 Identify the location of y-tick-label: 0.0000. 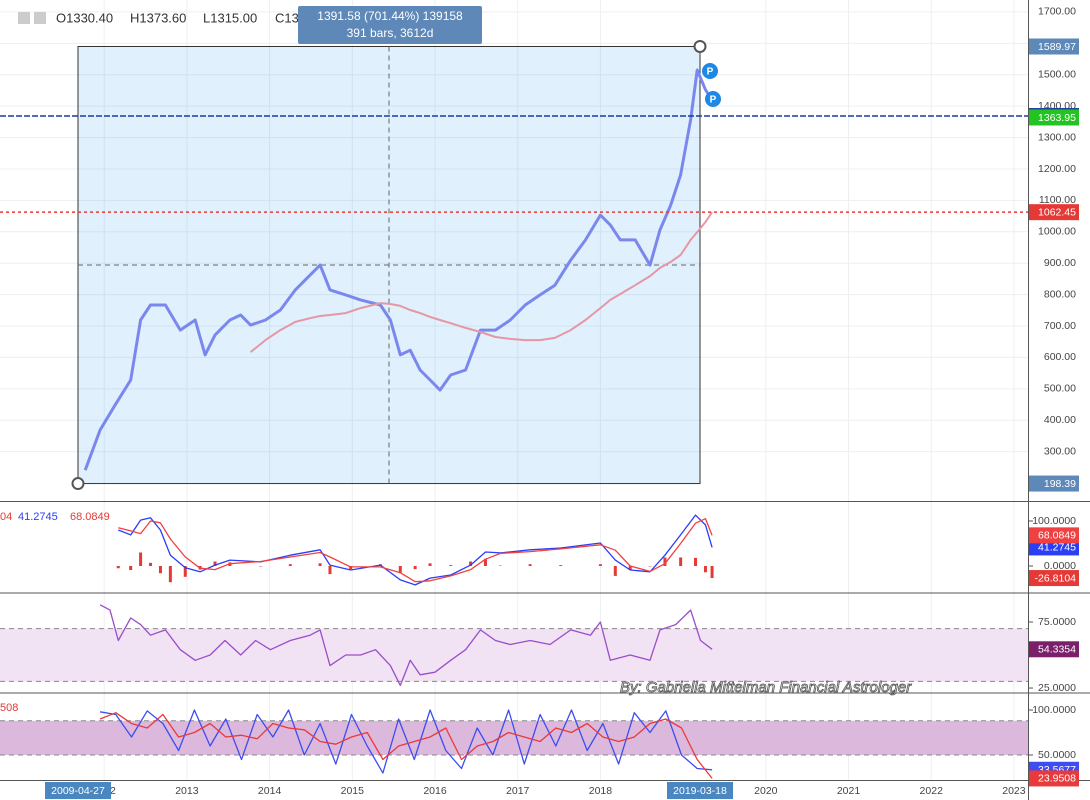
(1060, 566).